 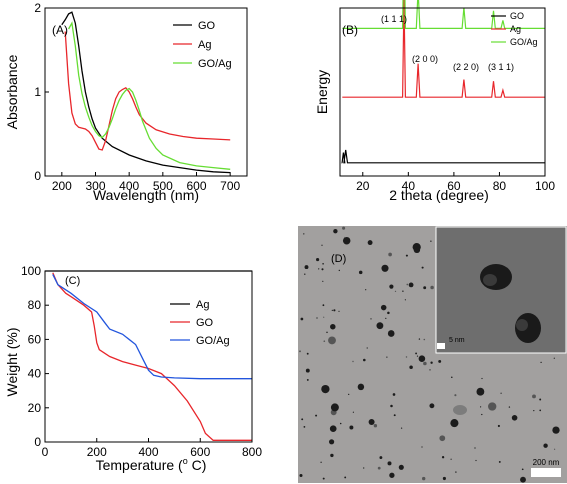 I want to click on legend-c-ag: Ag, so click(x=202, y=305).